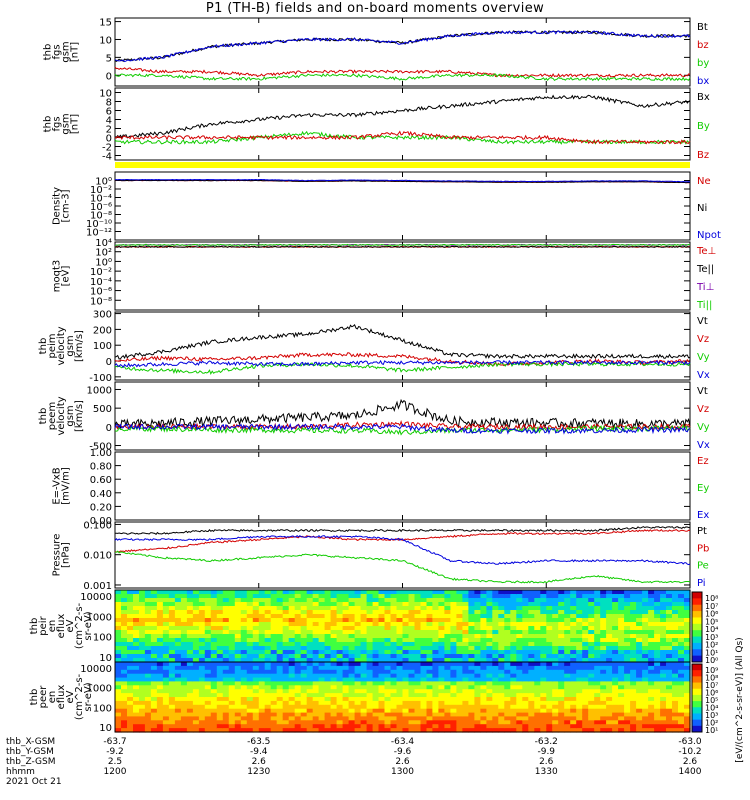  Describe the element at coordinates (402, 772) in the screenshot. I see `xaxis-value: 1300` at that location.